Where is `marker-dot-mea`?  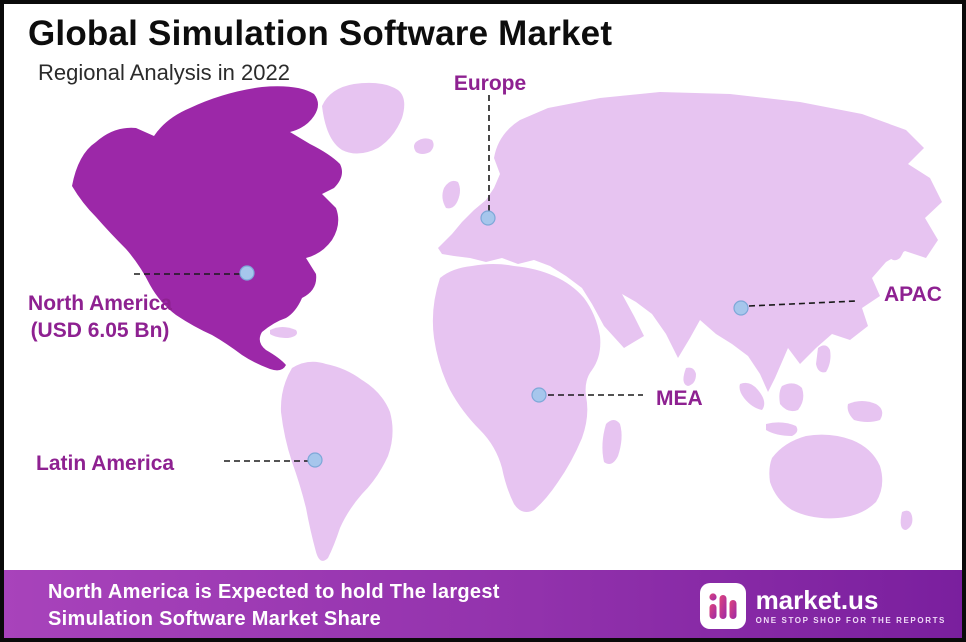
marker-dot-mea is located at coordinates (539, 395).